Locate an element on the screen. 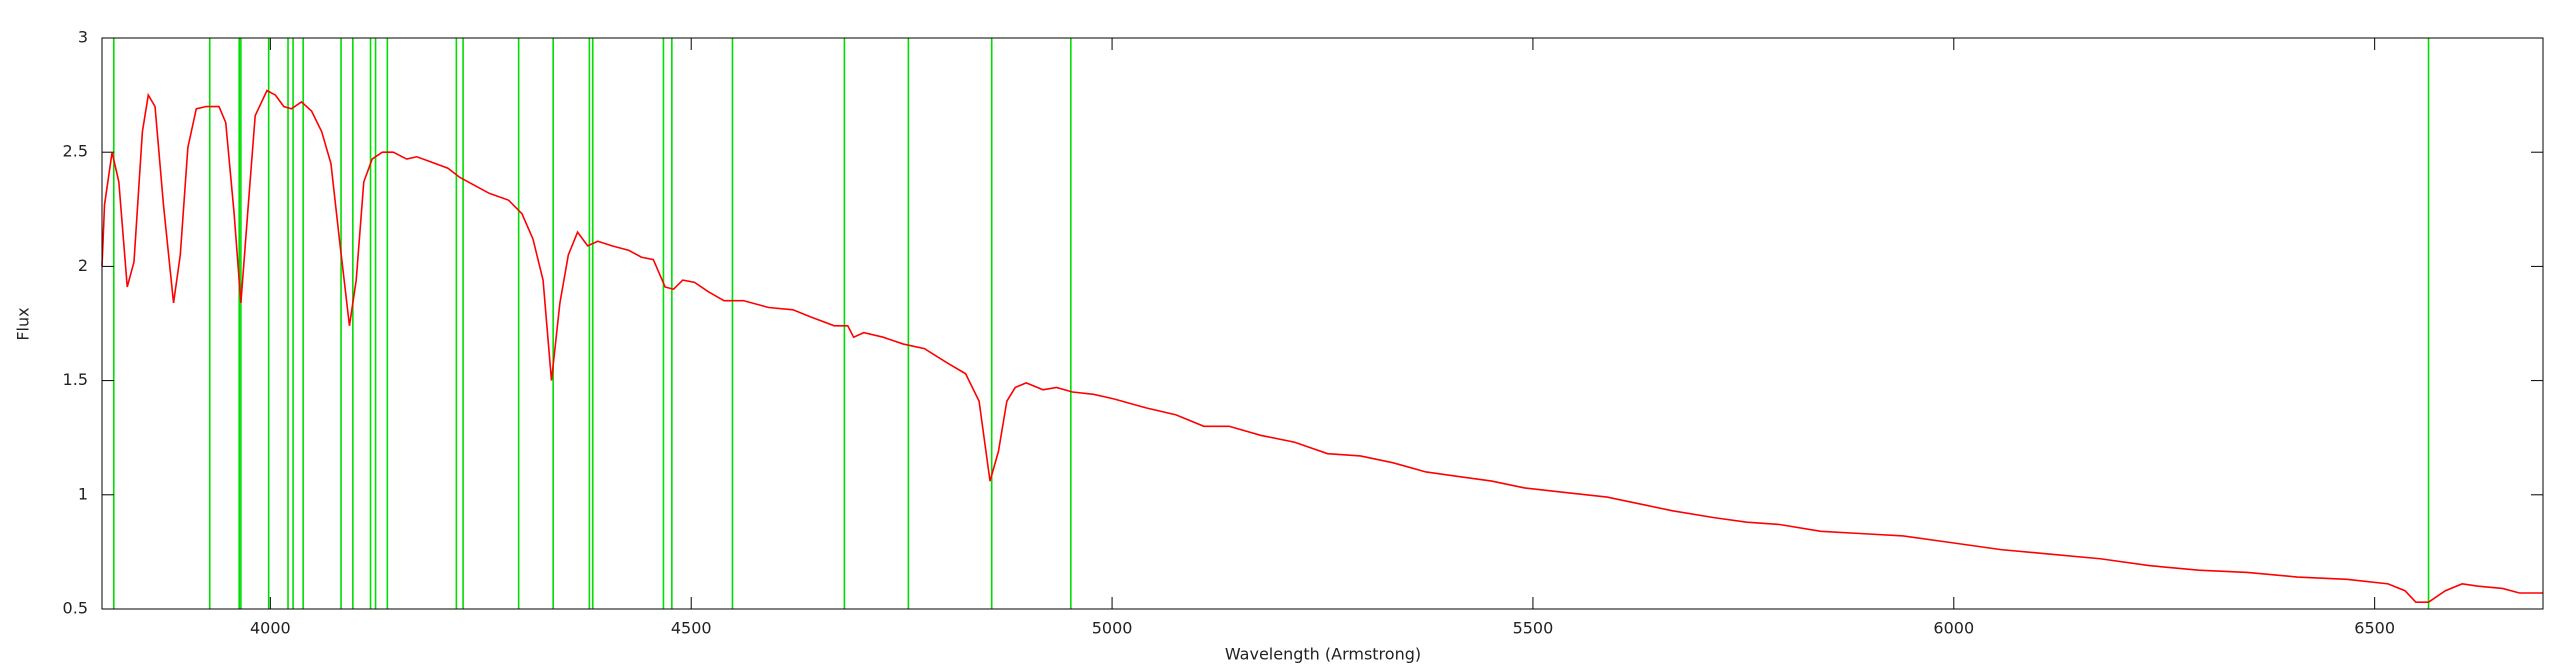  y-tick-label: 2 is located at coordinates (83, 265).